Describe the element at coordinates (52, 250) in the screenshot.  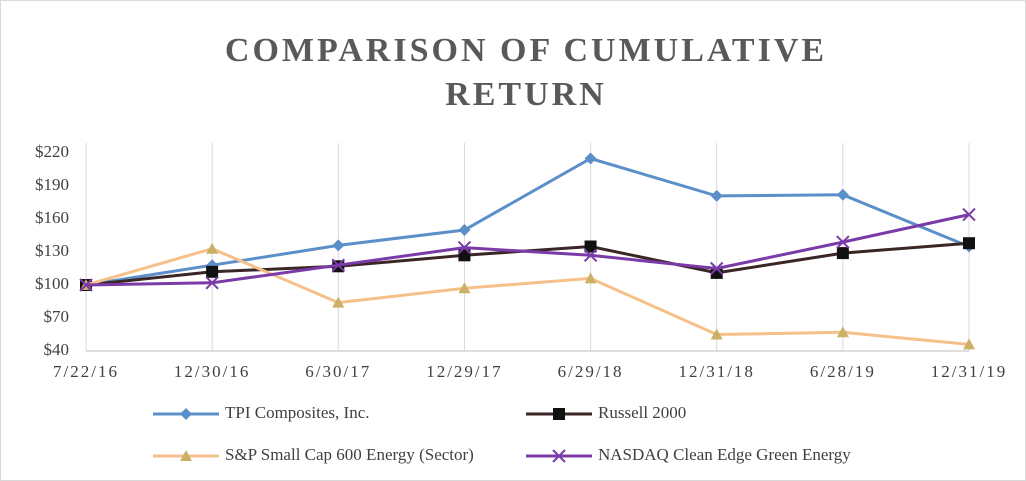
I see `y-tick-label: $130` at that location.